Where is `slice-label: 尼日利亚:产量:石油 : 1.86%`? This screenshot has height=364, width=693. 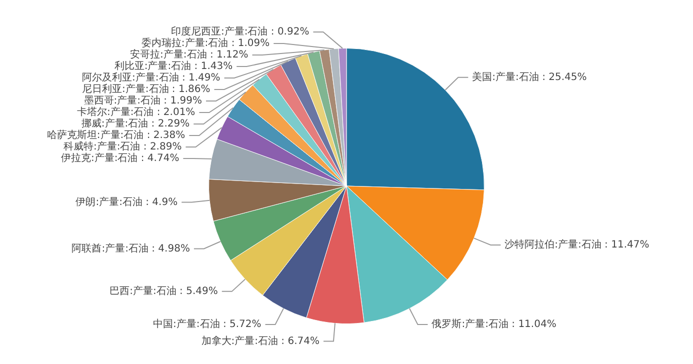 slice-label: 尼日利亚:产量:石油 : 1.86% is located at coordinates (146, 89).